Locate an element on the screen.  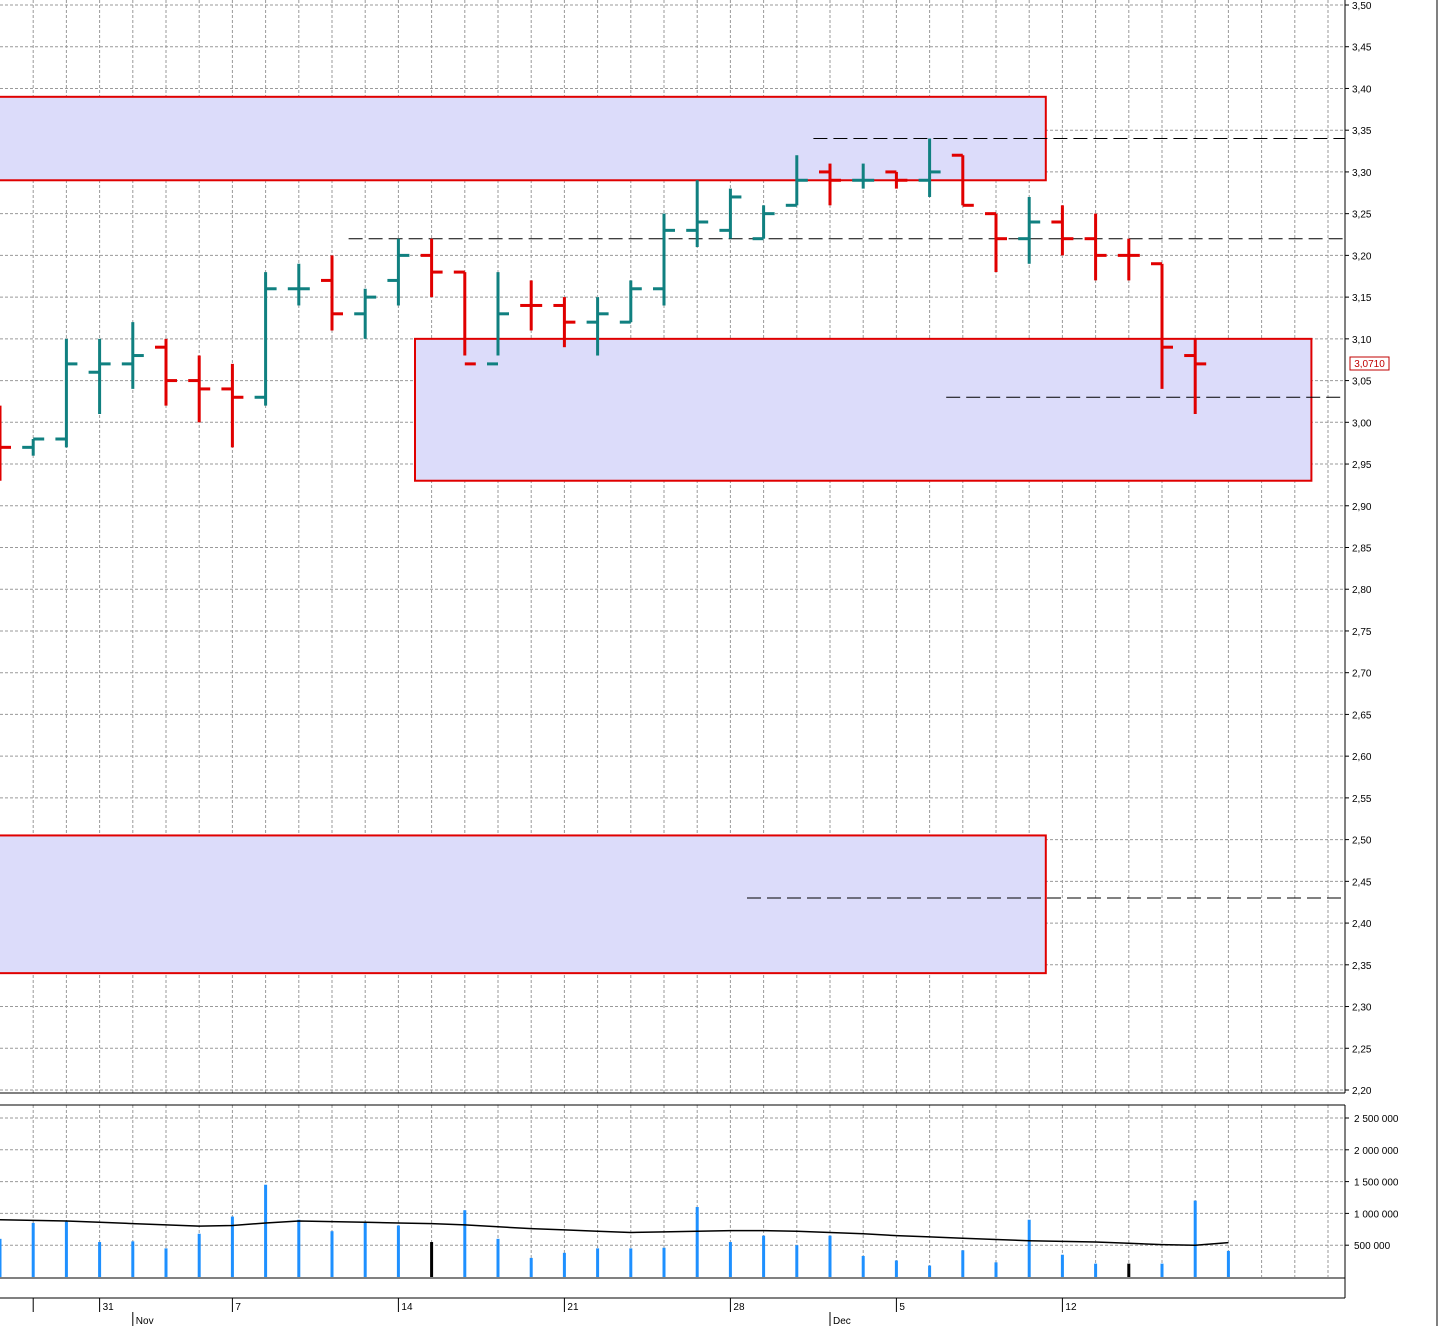
price-tick-label: 2,25 is located at coordinates (1362, 1049).